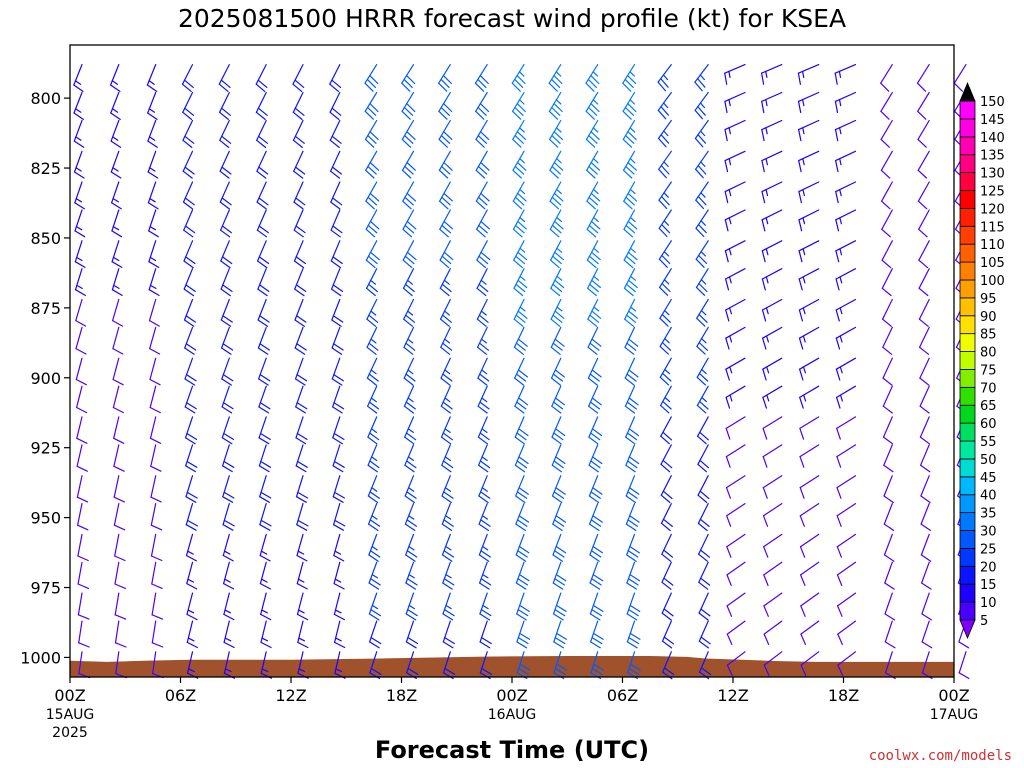 Image resolution: width=1024 pixels, height=768 pixels. I want to click on y-tick-label: 950, so click(45, 518).